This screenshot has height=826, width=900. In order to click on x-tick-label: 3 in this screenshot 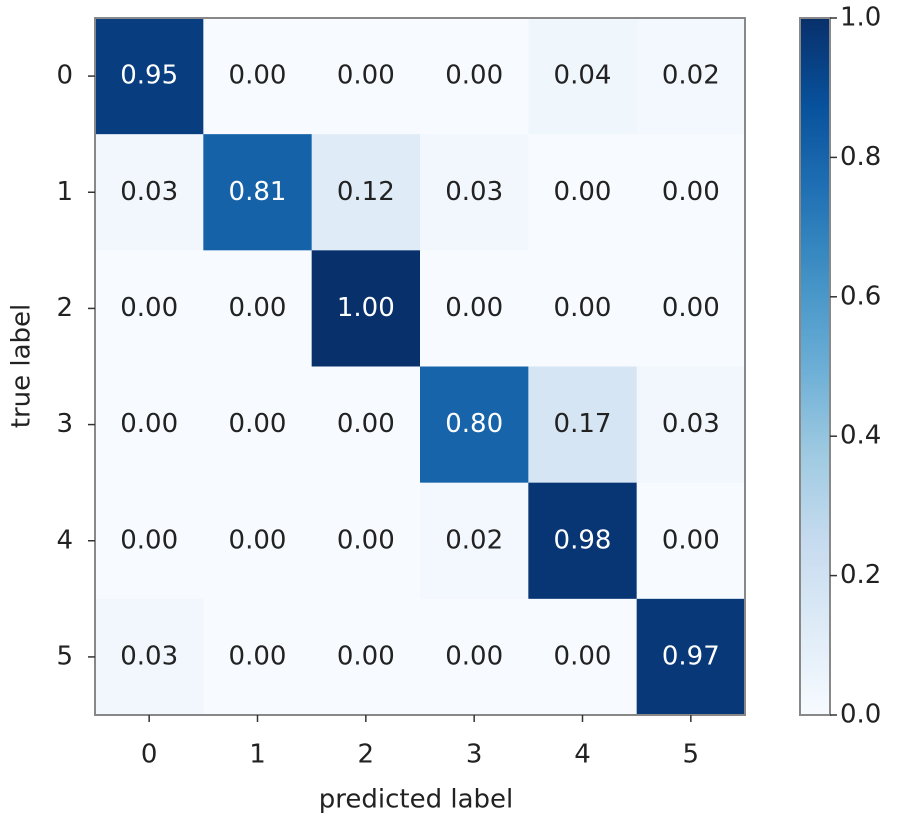, I will do `click(474, 755)`.